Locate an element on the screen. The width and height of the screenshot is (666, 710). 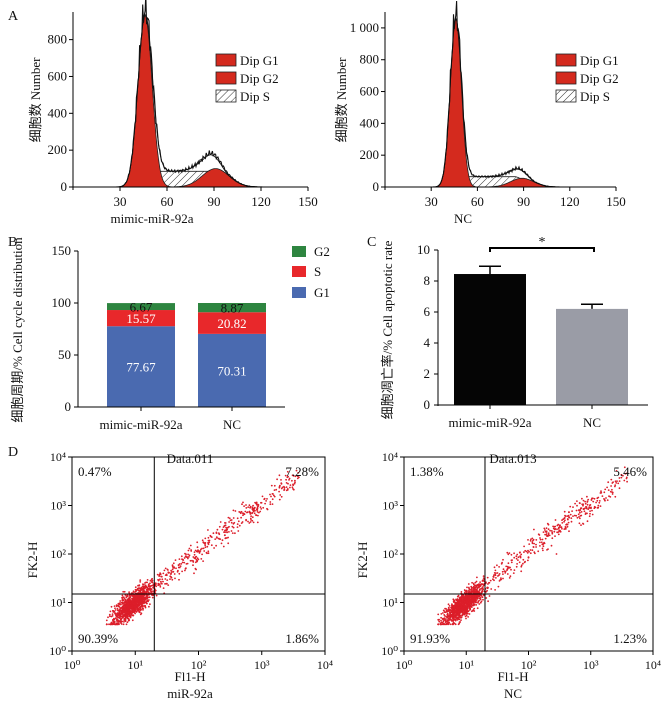
x-tick-label: 10² is located at coordinates (199, 665).